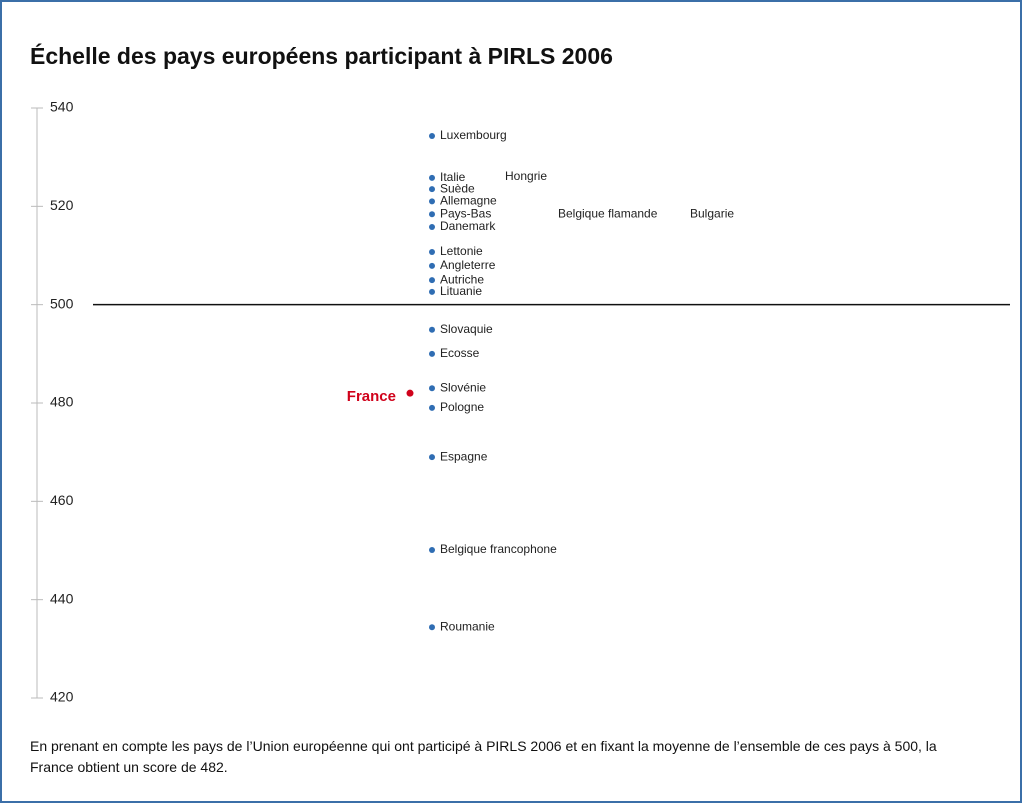  I want to click on dot-label: Espagne, so click(464, 456).